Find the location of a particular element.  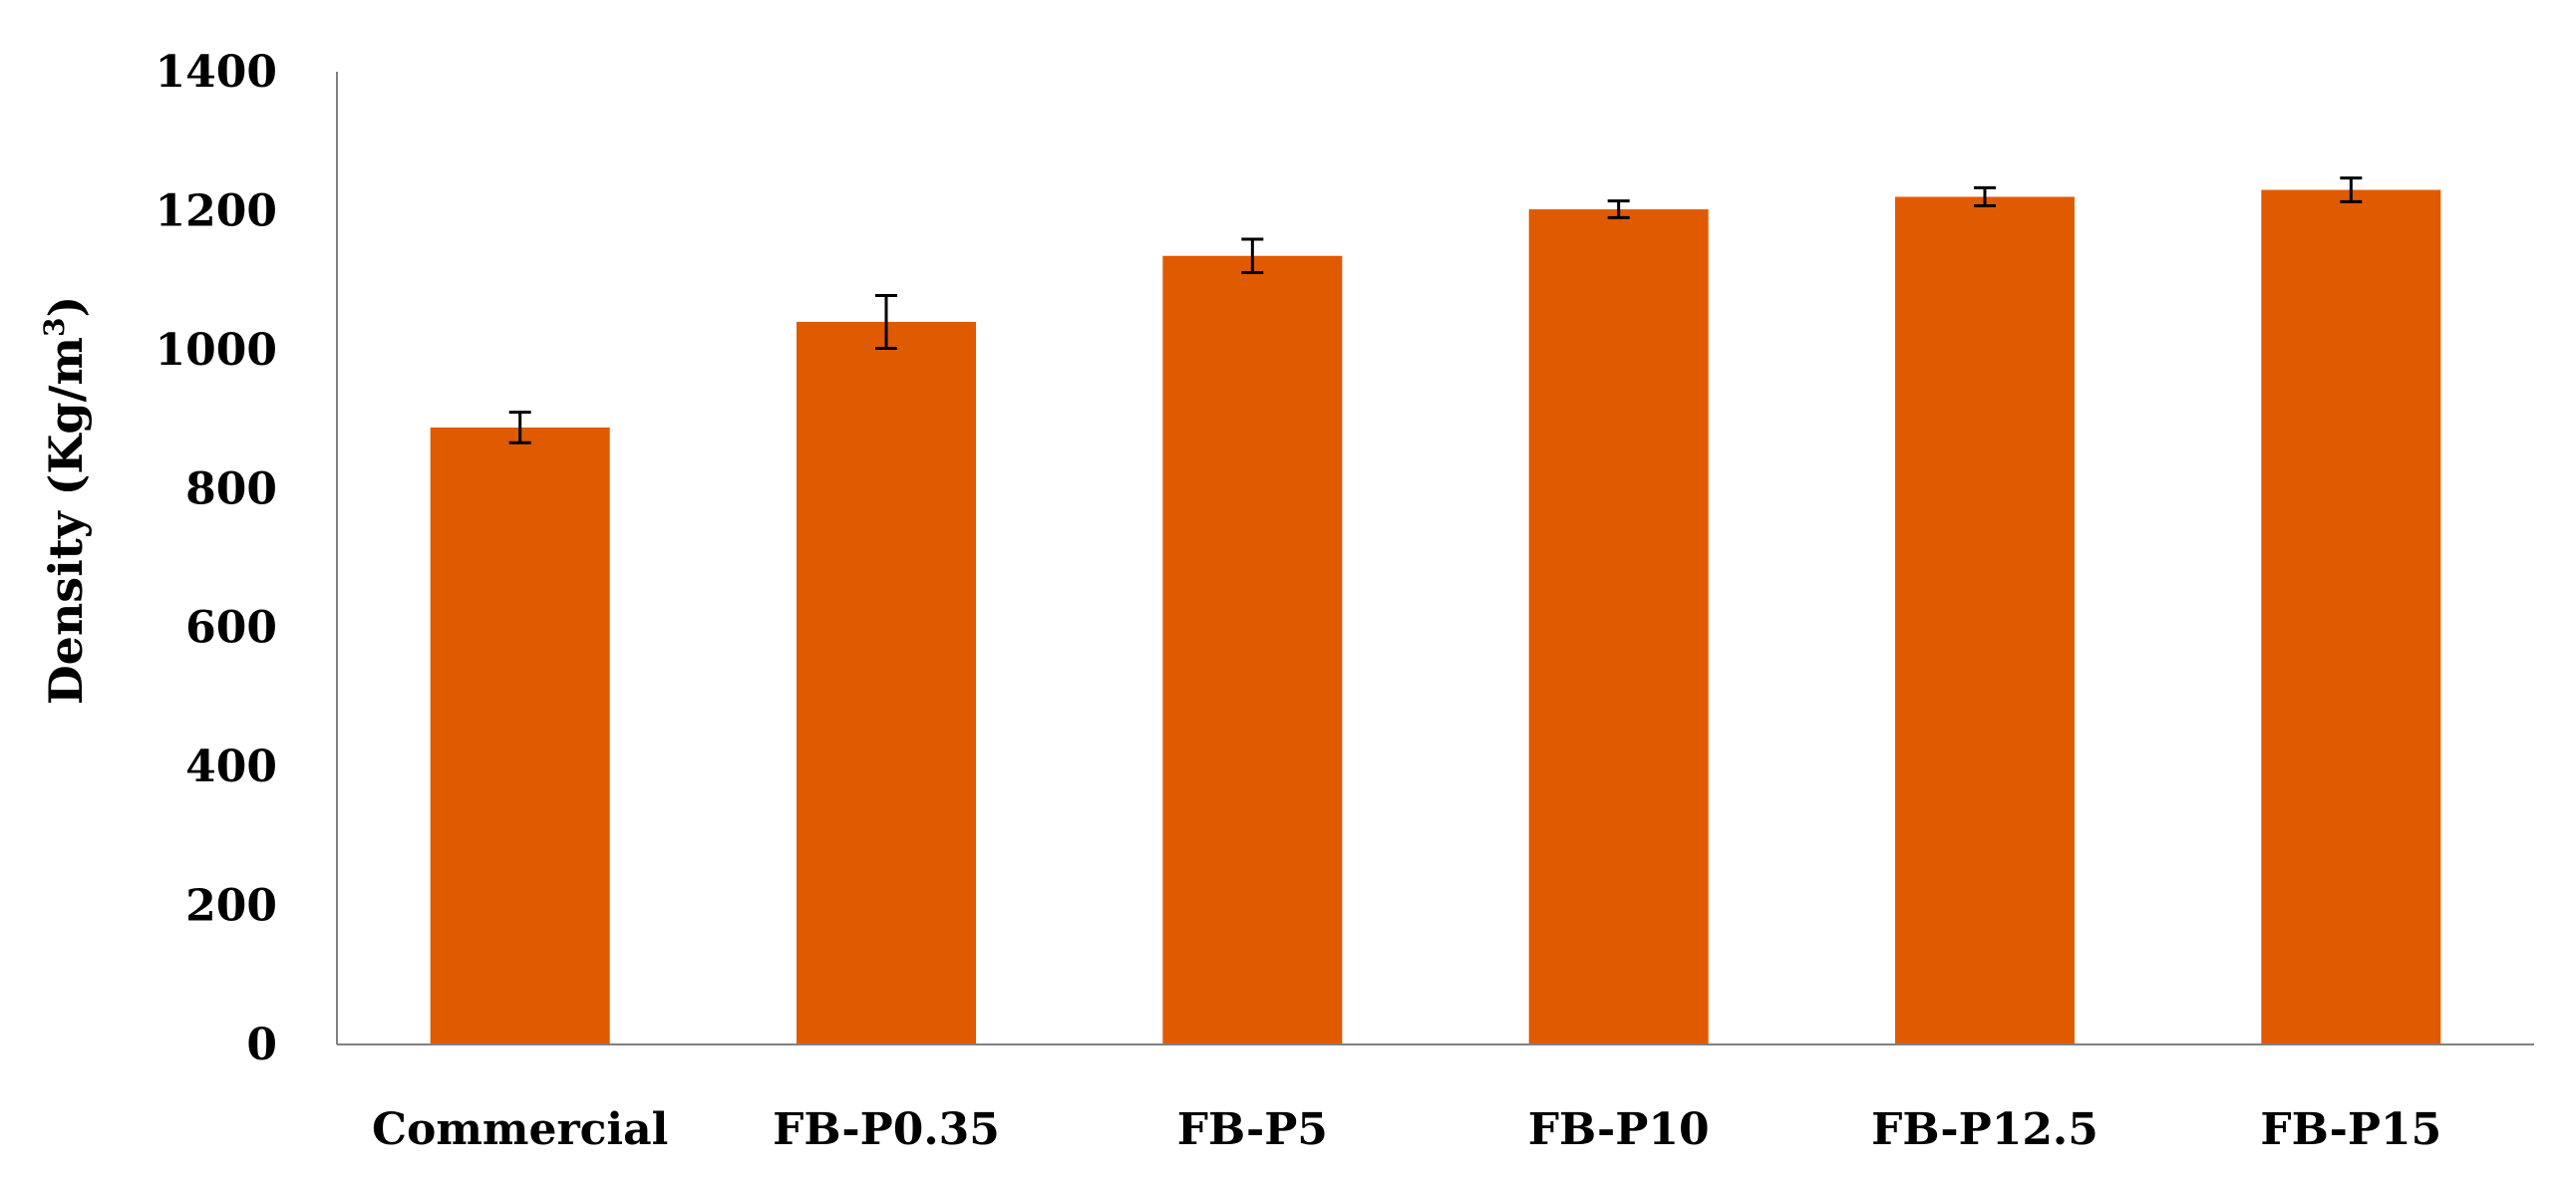

y-tick-label: 800 is located at coordinates (231, 488).